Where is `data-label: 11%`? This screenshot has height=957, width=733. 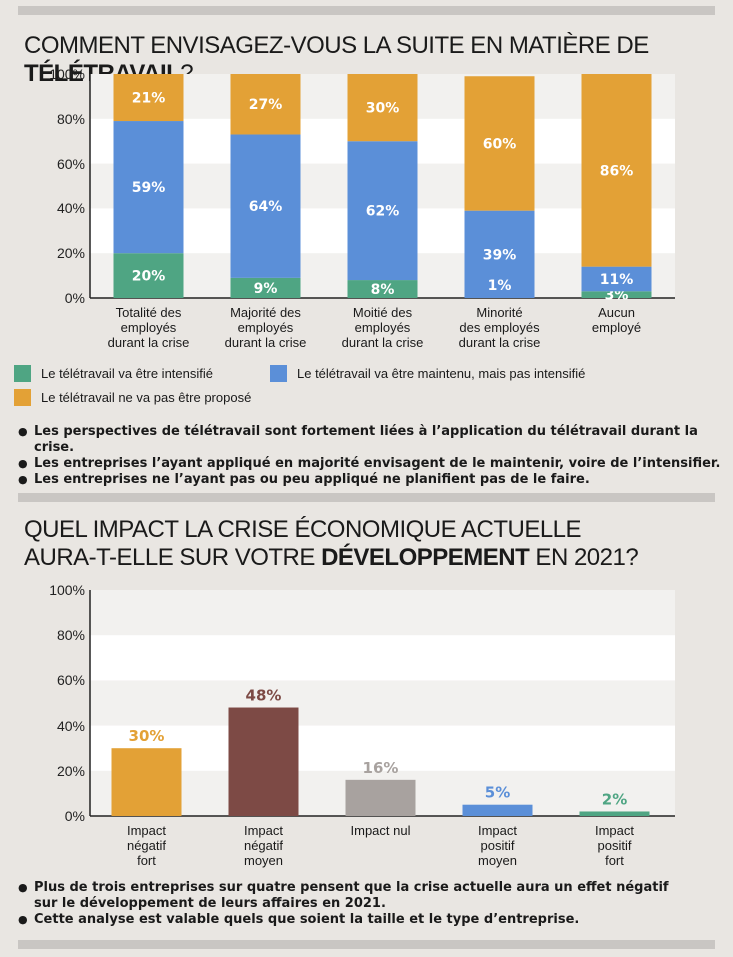 data-label: 11% is located at coordinates (617, 280).